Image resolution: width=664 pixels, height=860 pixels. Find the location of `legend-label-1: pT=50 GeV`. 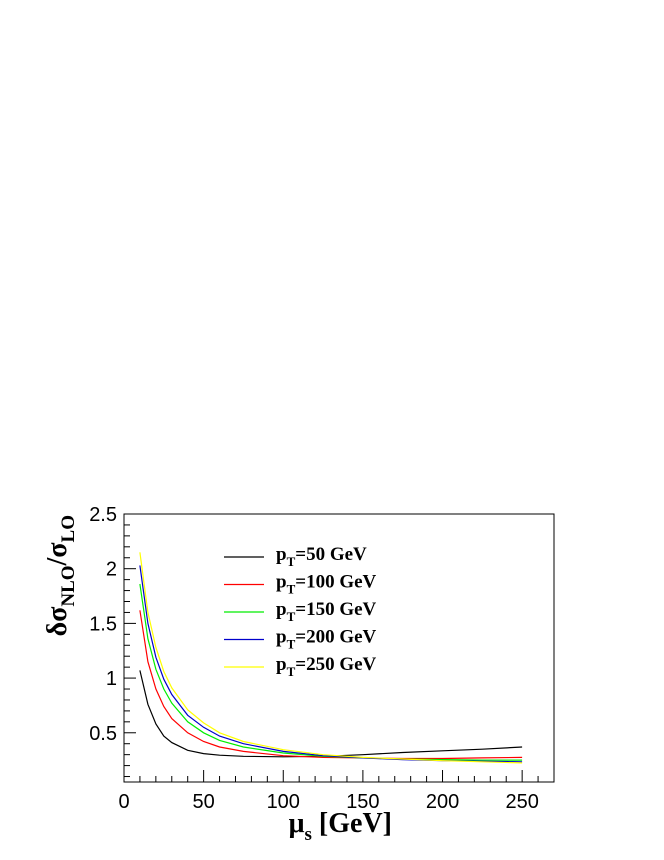

legend-label-1: pT=50 GeV is located at coordinates (321, 556).